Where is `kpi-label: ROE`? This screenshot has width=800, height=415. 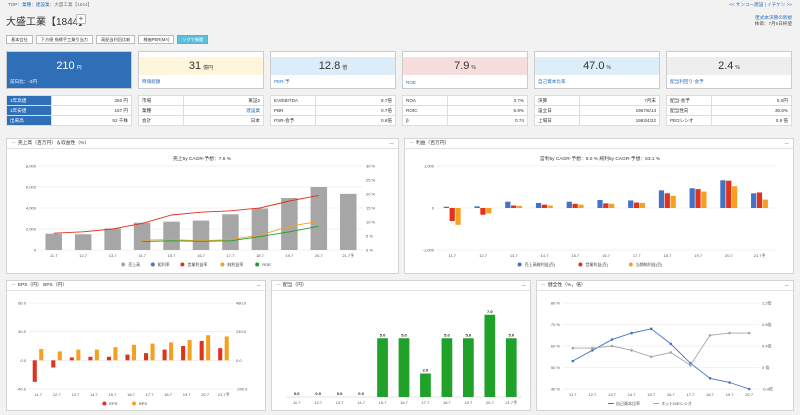 kpi-label: ROE is located at coordinates (411, 82).